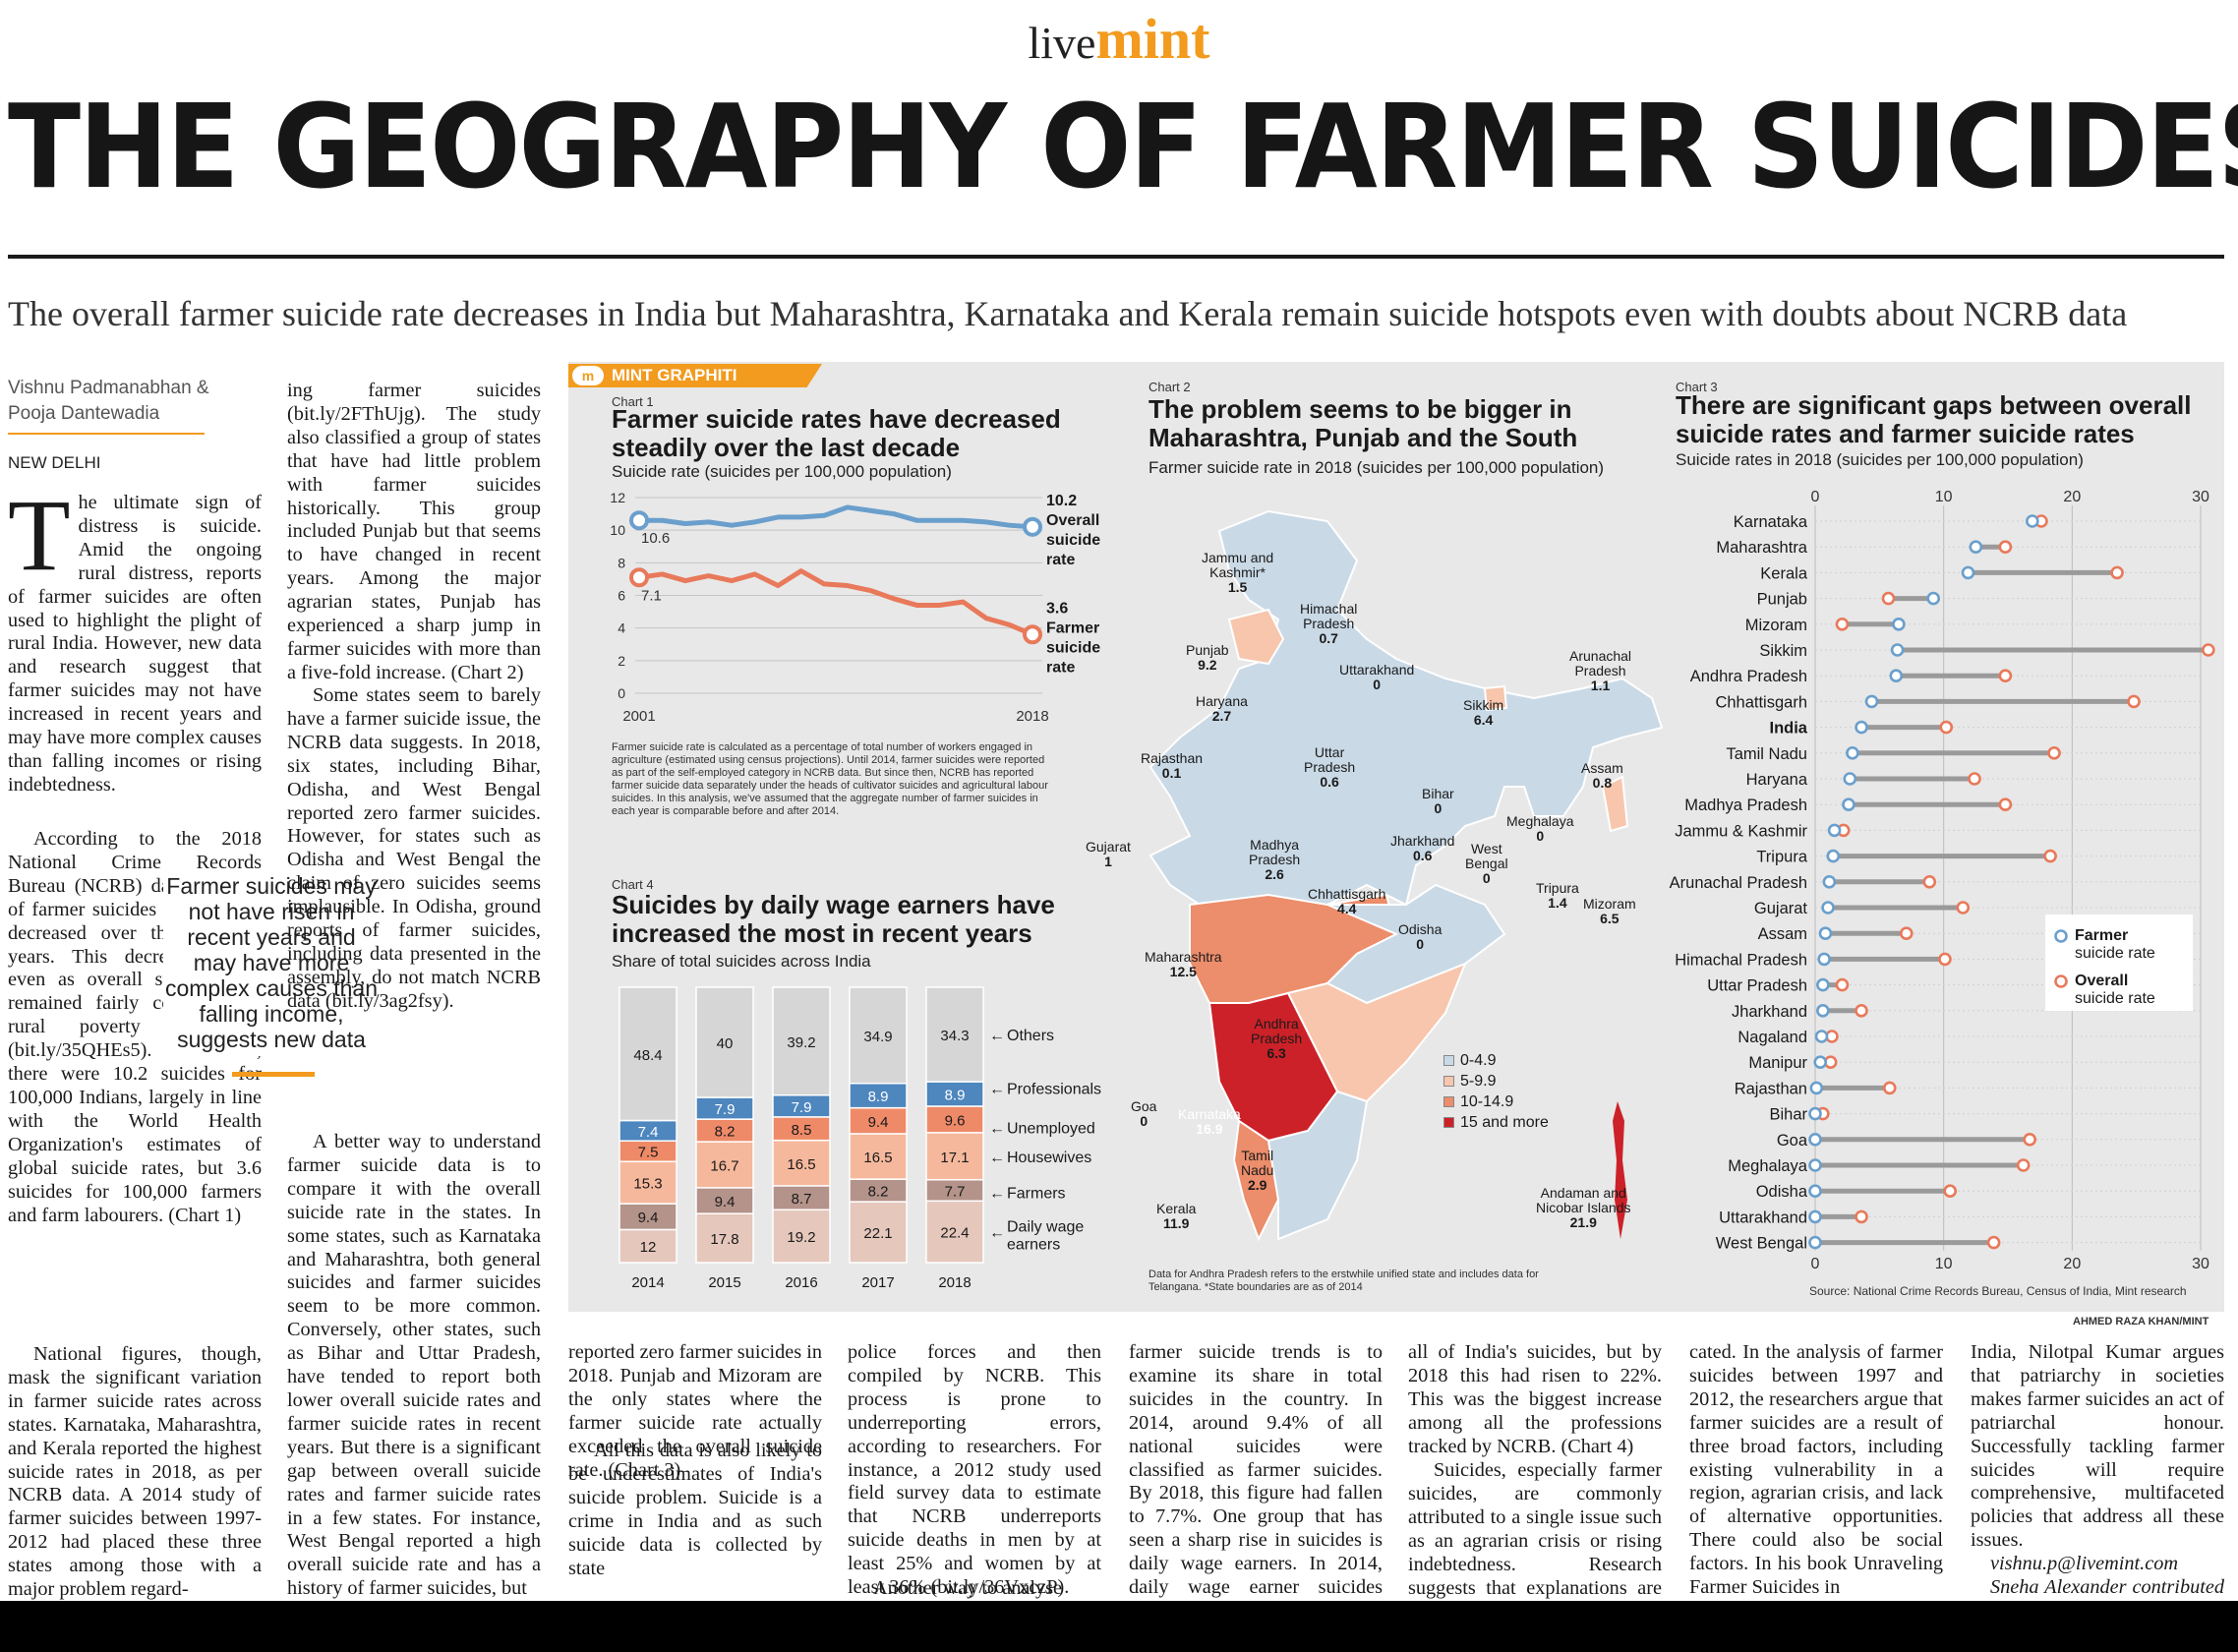 The width and height of the screenshot is (2238, 1652). Describe the element at coordinates (1171, 773) in the screenshot. I see `map-region-value: 0.1` at that location.